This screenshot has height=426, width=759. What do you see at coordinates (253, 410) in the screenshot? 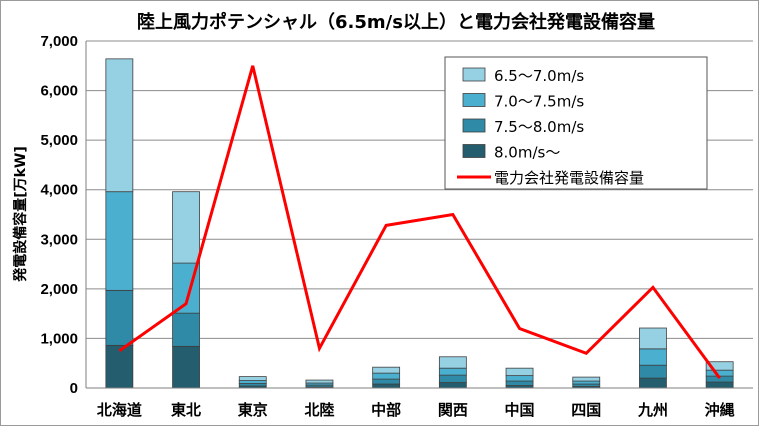
I see `x-tick-label: 東京` at bounding box center [253, 410].